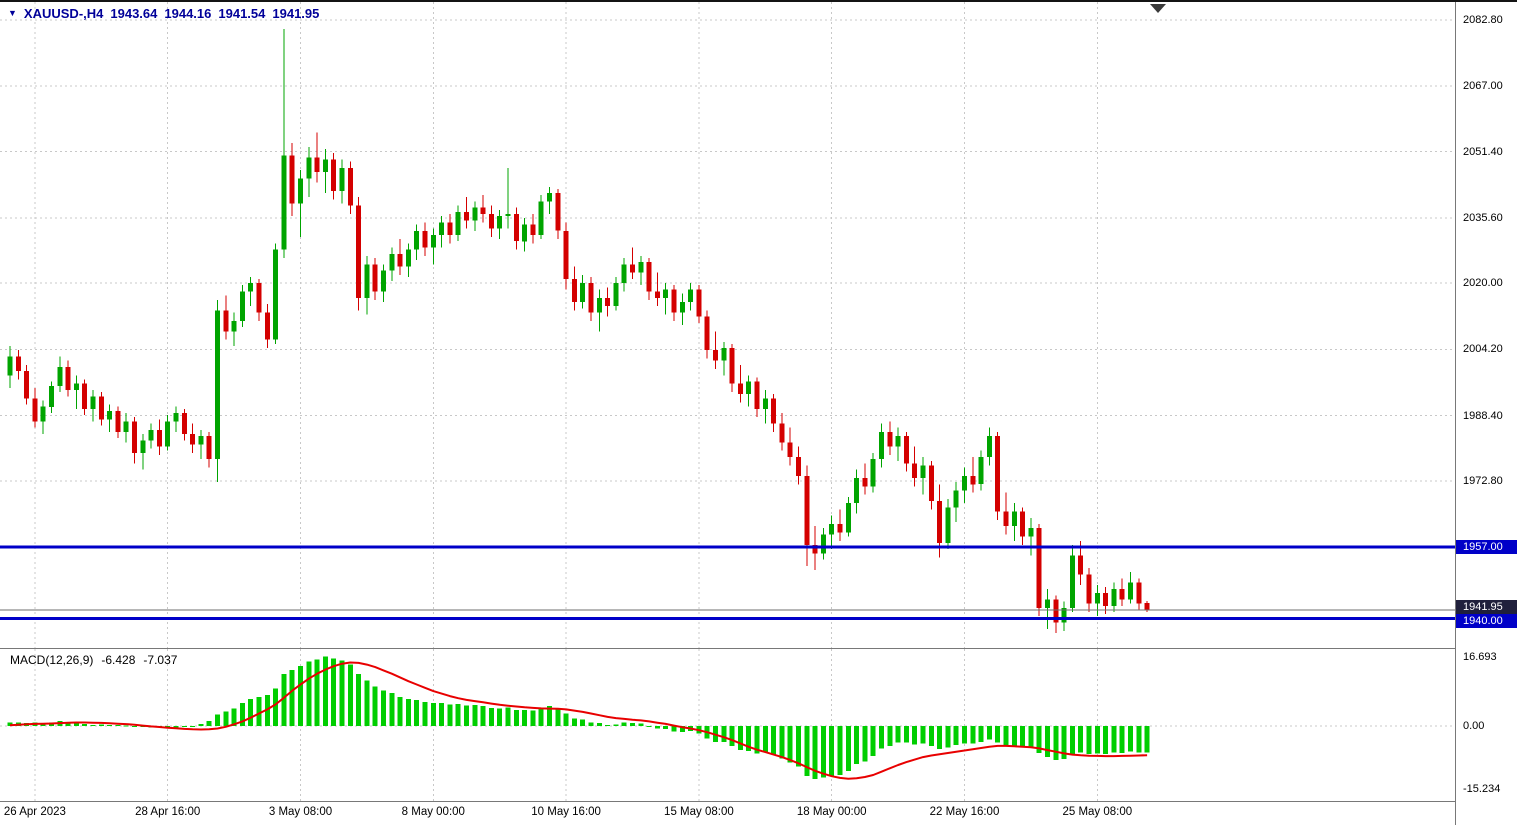  What do you see at coordinates (242, 13) in the screenshot?
I see `ohlc-low-value: 1941.54` at bounding box center [242, 13].